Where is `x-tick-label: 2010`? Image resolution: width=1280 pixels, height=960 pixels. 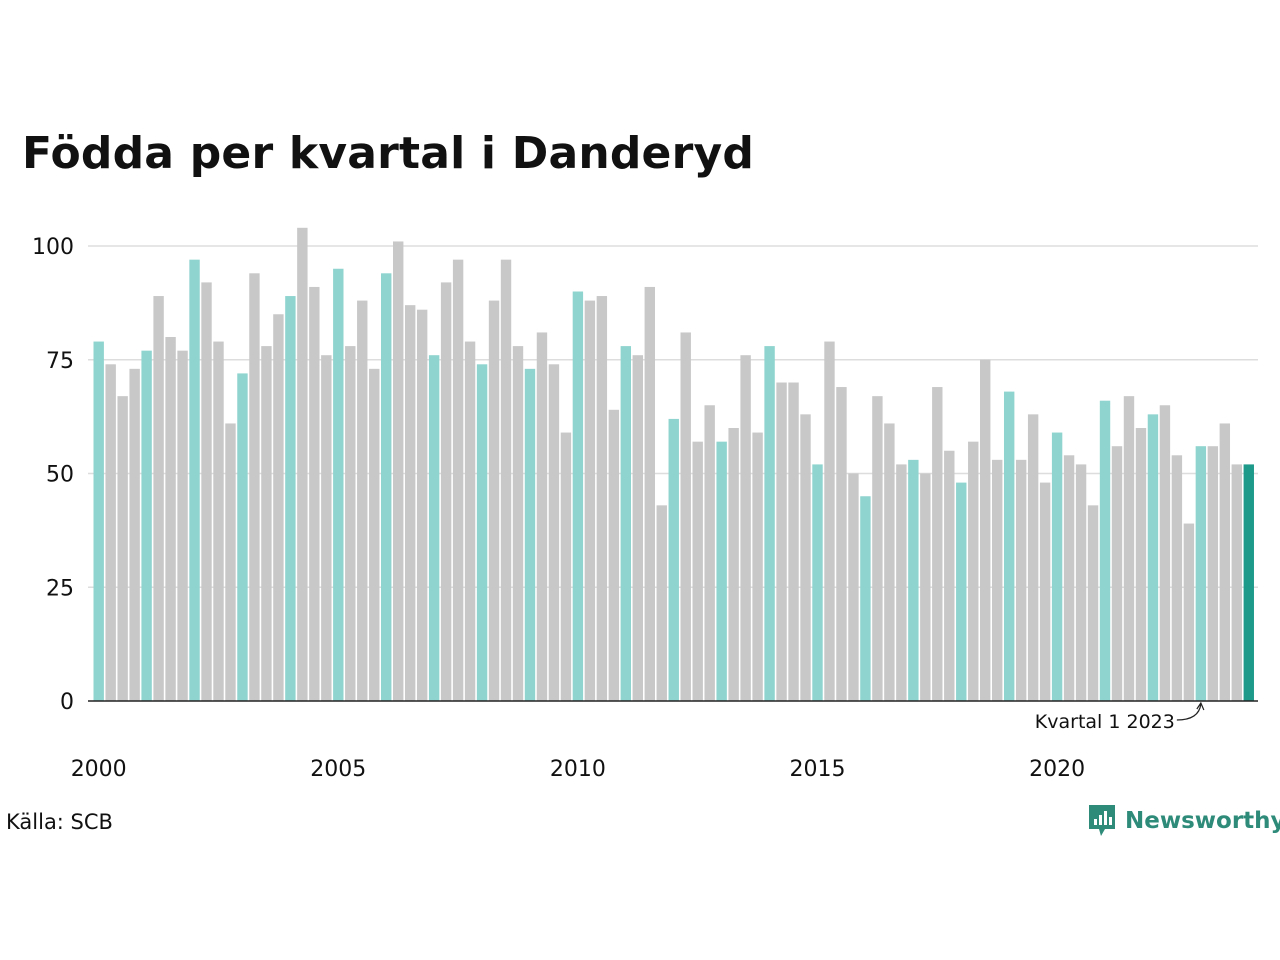 x-tick-label: 2010 is located at coordinates (578, 769).